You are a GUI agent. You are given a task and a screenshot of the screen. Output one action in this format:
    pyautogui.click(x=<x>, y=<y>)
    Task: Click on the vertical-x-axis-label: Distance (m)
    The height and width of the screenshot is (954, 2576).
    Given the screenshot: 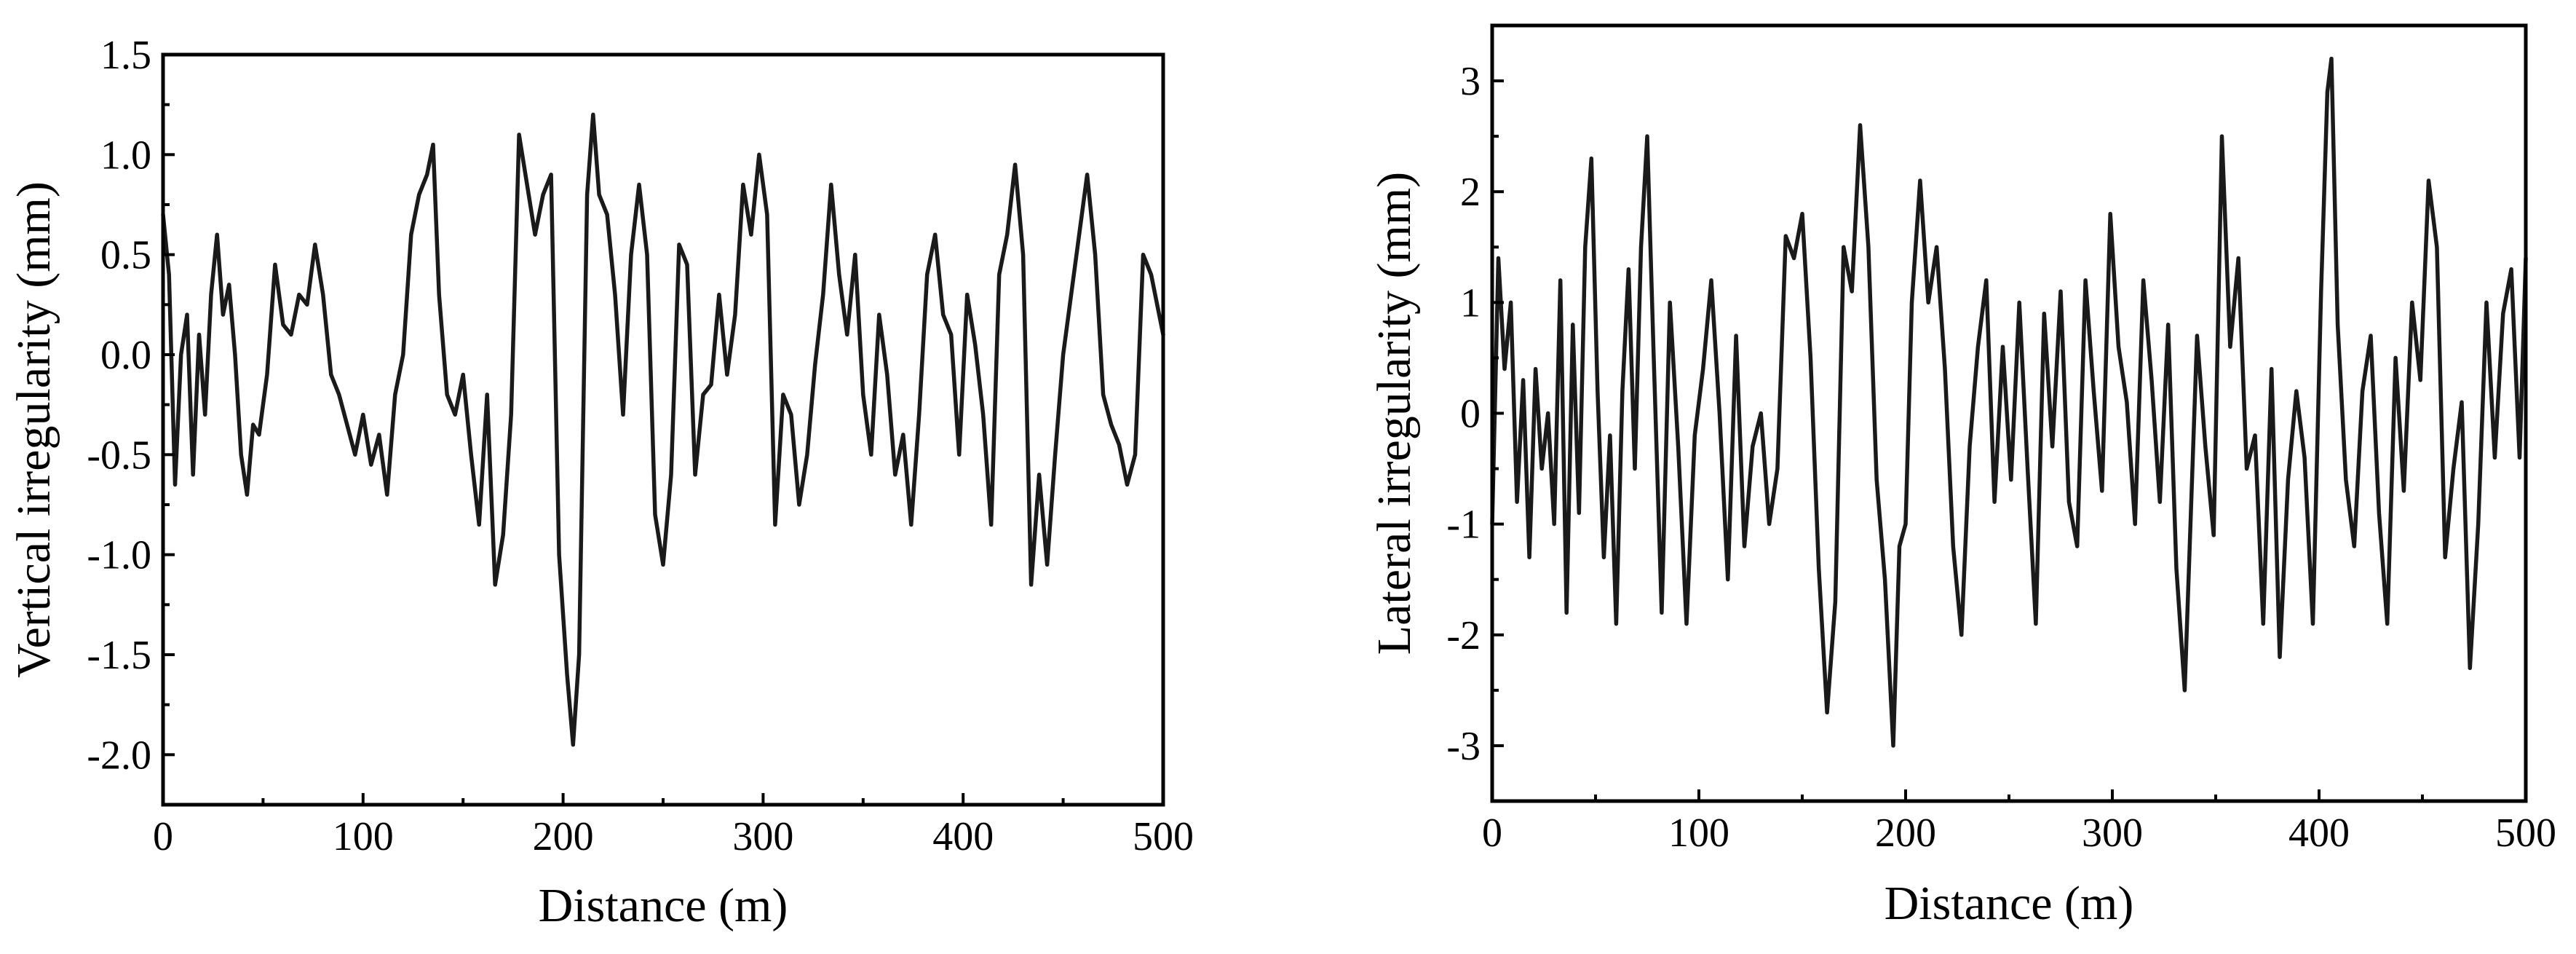 What is the action you would take?
    pyautogui.click(x=663, y=905)
    